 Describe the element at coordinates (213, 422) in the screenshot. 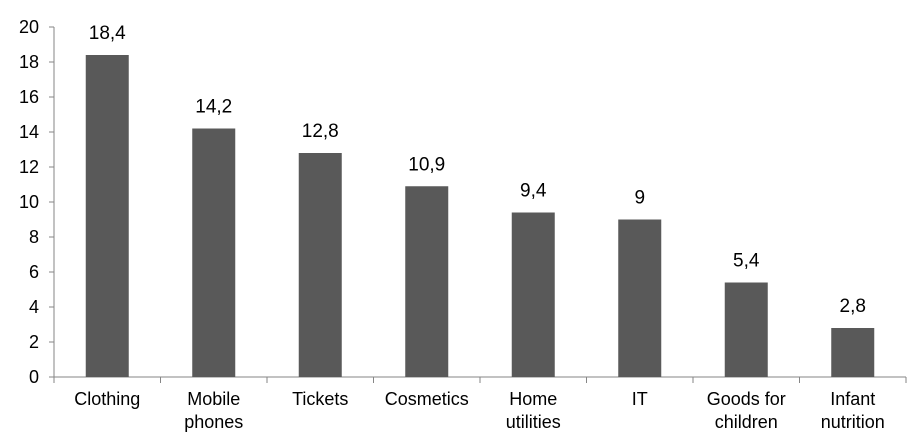

I see `category-label: phones` at that location.